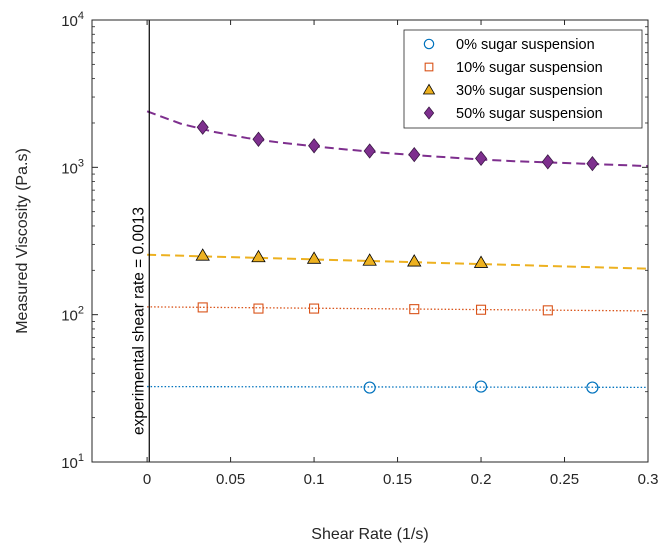 Image resolution: width=666 pixels, height=545 pixels. I want to click on x-tick-label: 0.15, so click(397, 479).